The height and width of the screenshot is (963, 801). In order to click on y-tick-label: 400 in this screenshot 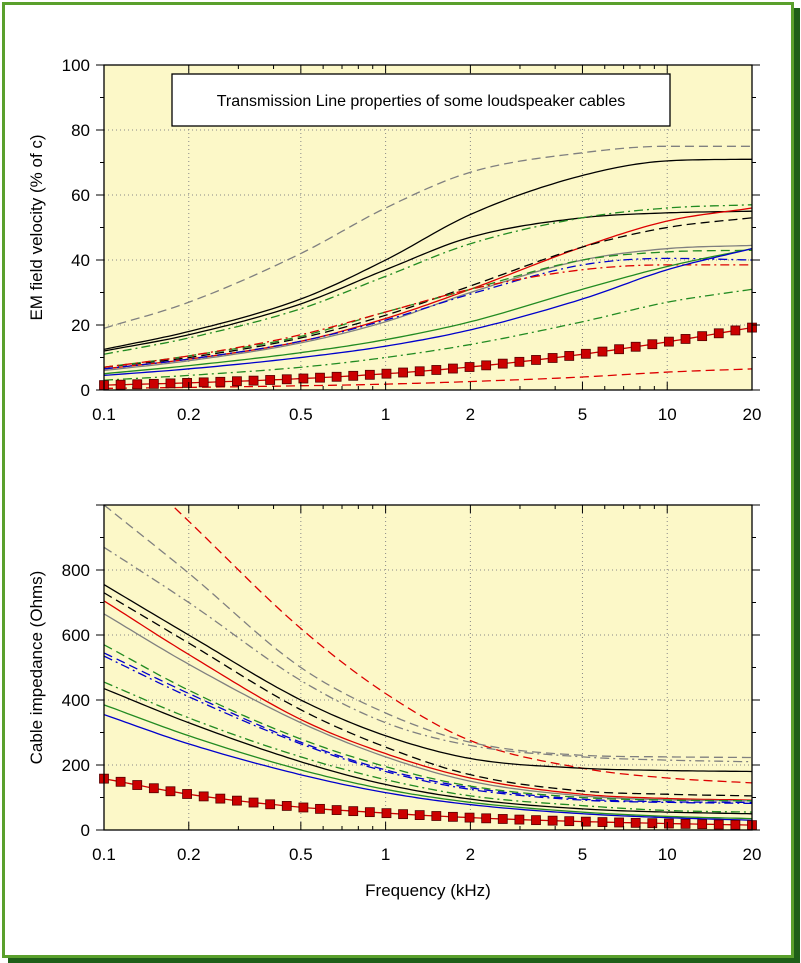, I will do `click(76, 700)`.